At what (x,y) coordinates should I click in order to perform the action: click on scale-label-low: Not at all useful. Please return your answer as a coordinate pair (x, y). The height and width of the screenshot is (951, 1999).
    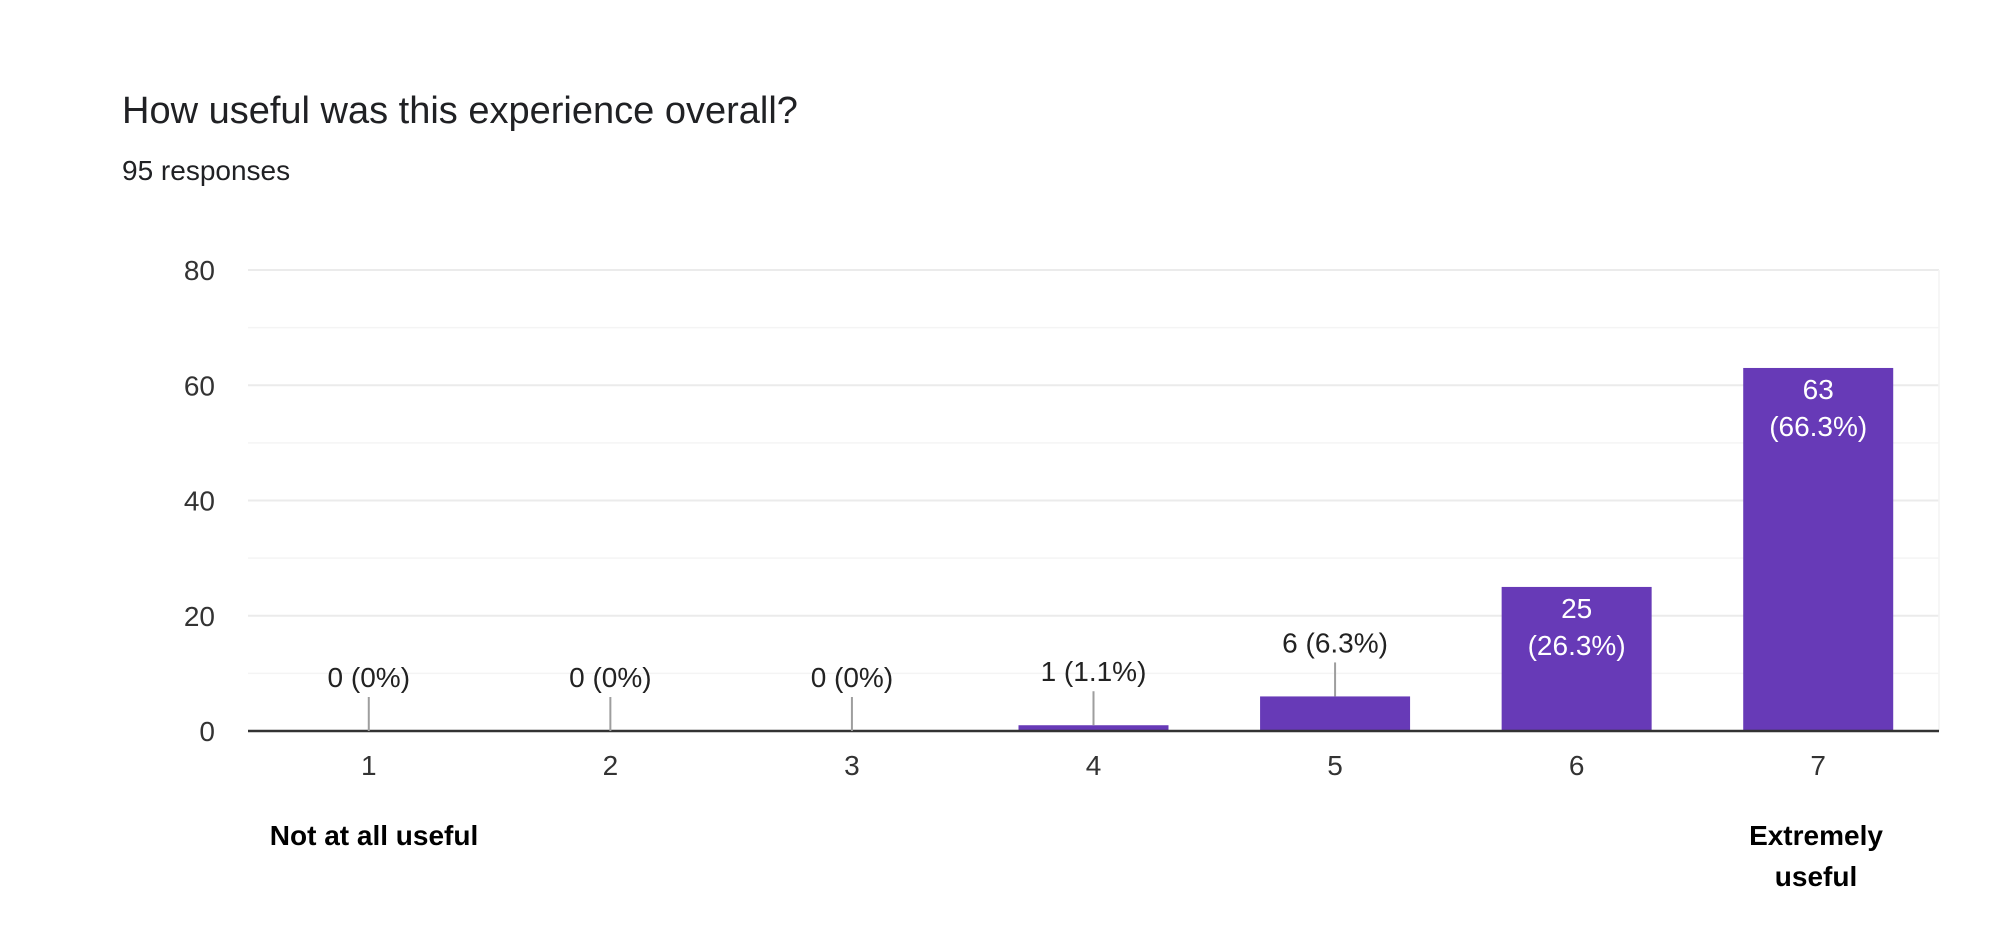
    Looking at the image, I should click on (374, 835).